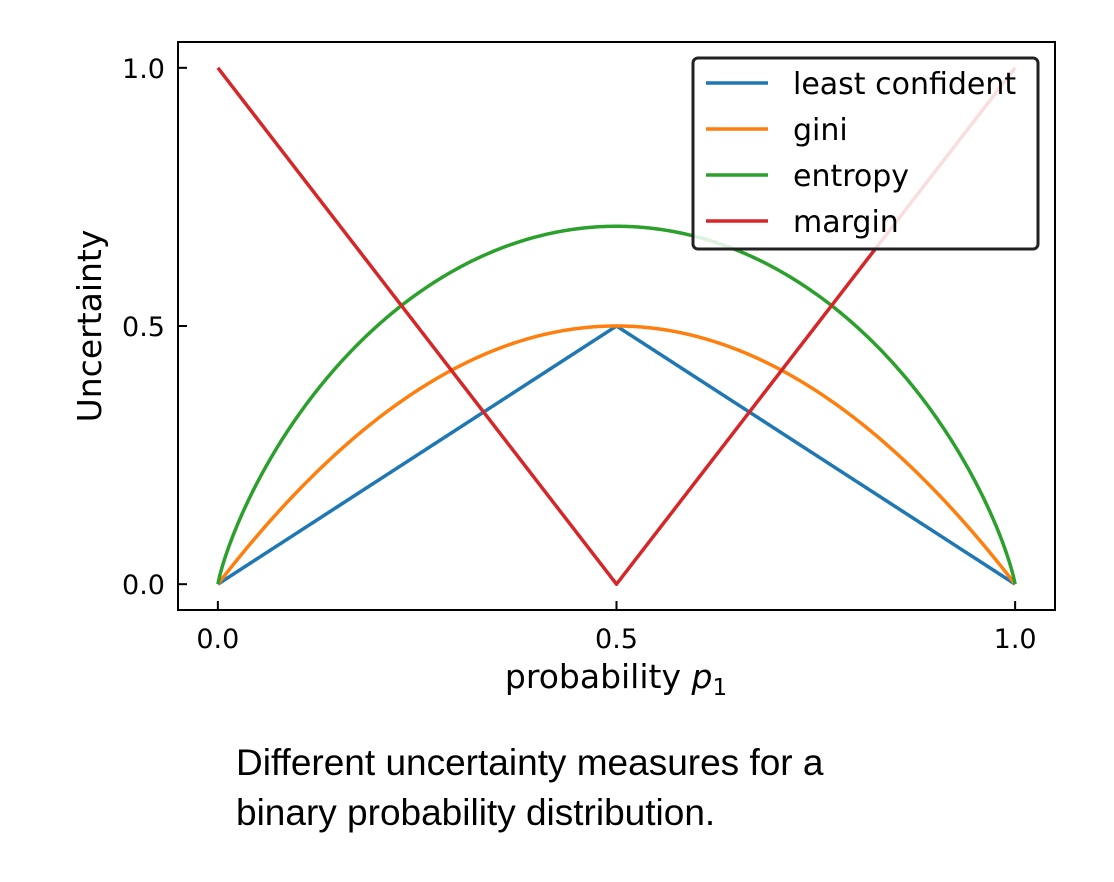 The image size is (1114, 882). Describe the element at coordinates (904, 84) in the screenshot. I see `legend-label: least confident` at that location.